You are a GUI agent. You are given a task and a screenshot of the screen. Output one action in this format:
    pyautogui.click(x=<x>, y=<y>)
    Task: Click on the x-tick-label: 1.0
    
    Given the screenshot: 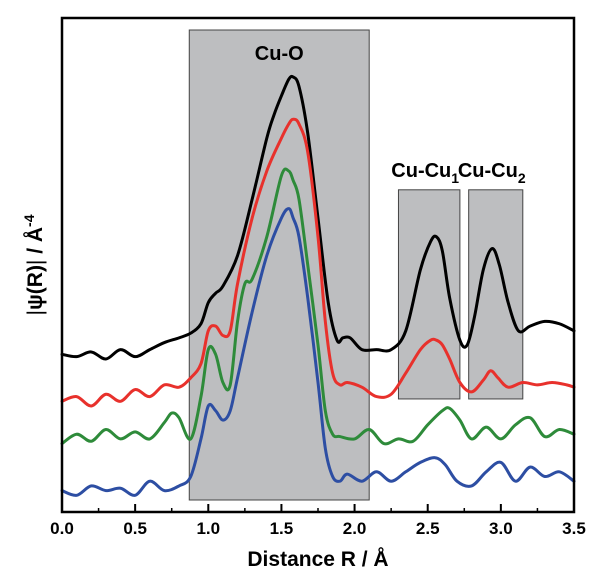 What is the action you would take?
    pyautogui.click(x=208, y=528)
    